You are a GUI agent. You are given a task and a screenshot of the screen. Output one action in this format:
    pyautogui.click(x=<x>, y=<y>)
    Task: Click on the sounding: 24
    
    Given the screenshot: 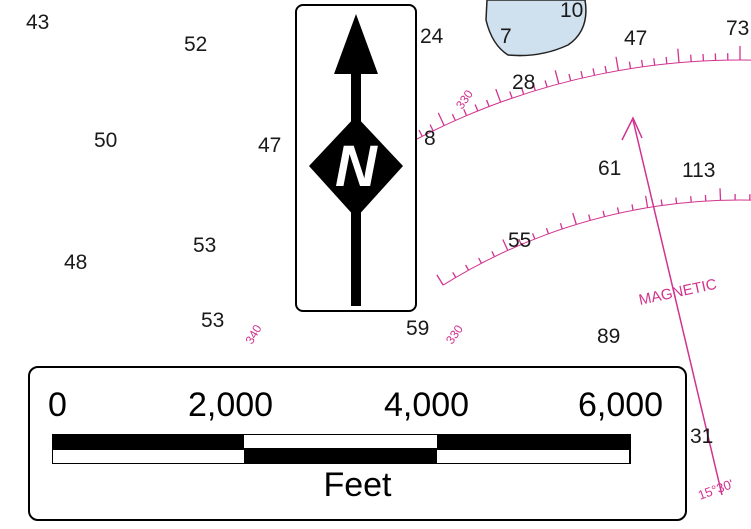 What is the action you would take?
    pyautogui.click(x=432, y=36)
    